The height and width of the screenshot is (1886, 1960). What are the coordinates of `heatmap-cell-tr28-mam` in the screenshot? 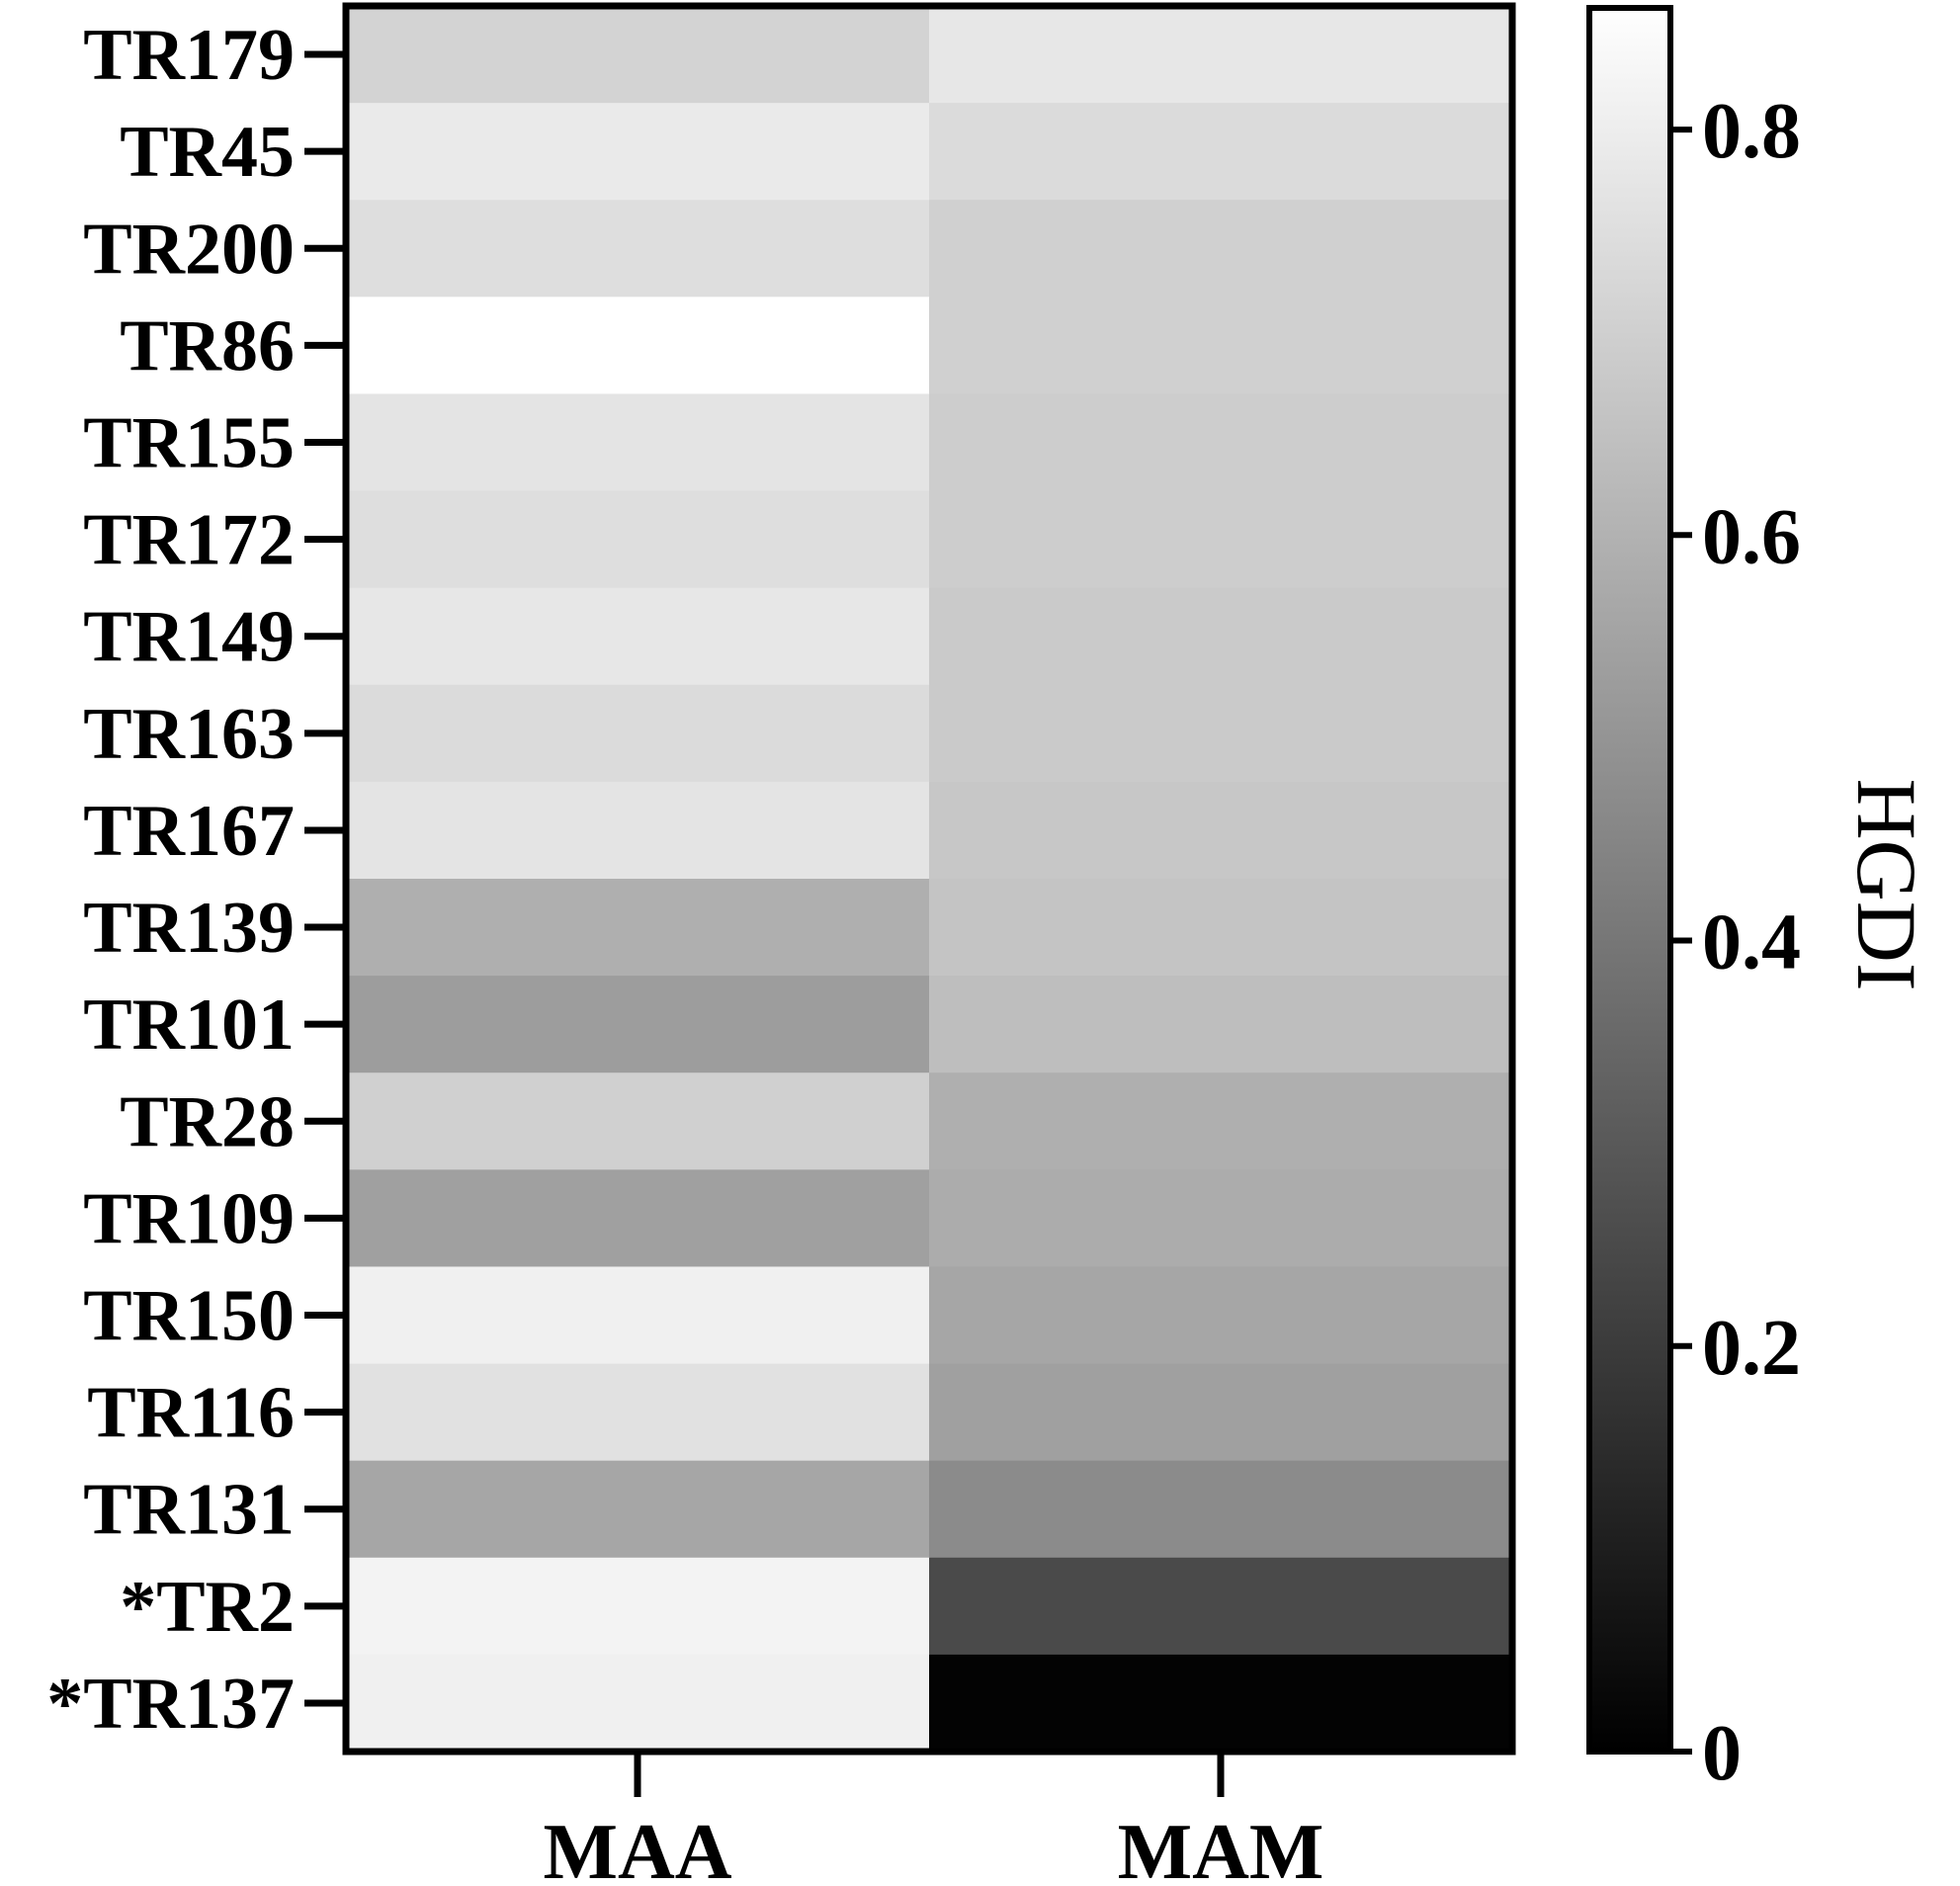 It's located at (1221, 1121).